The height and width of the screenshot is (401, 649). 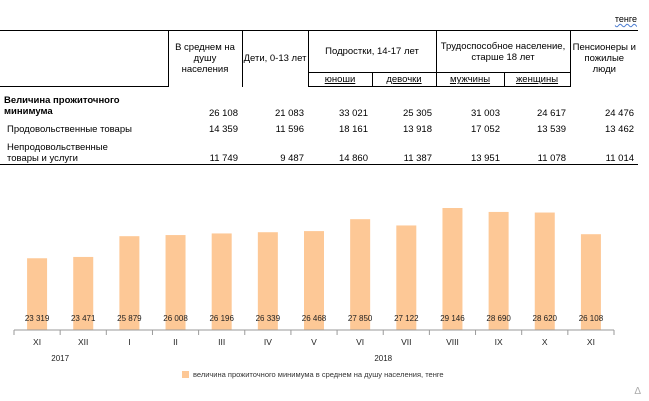 What do you see at coordinates (470, 149) in the screenshot?
I see `cell: 13 951` at bounding box center [470, 149].